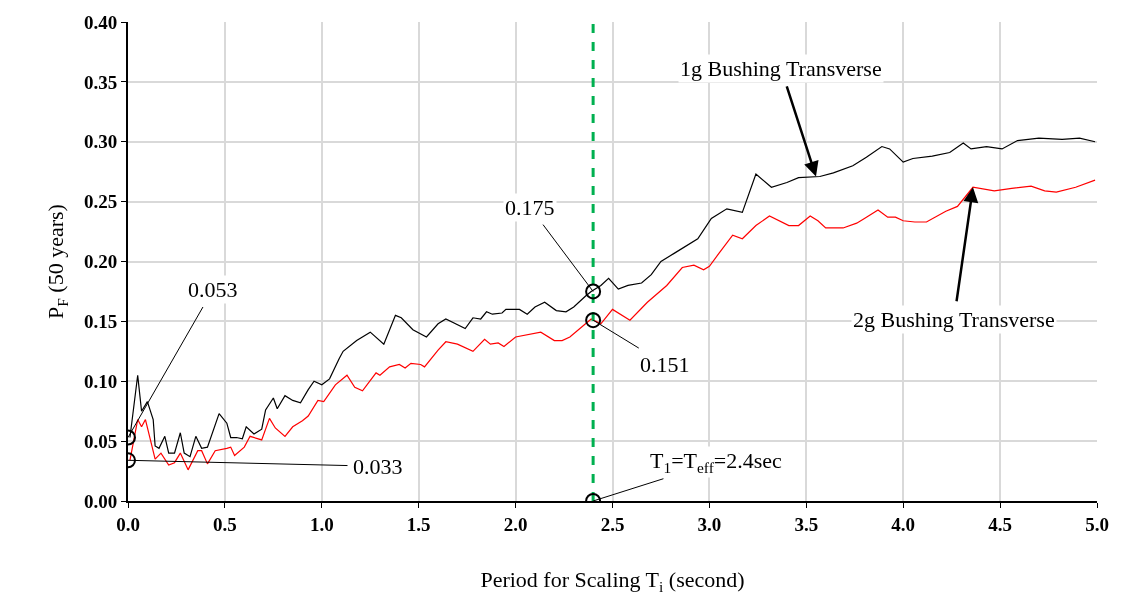  What do you see at coordinates (225, 524) in the screenshot?
I see `x-tick-label: 0.5` at bounding box center [225, 524].